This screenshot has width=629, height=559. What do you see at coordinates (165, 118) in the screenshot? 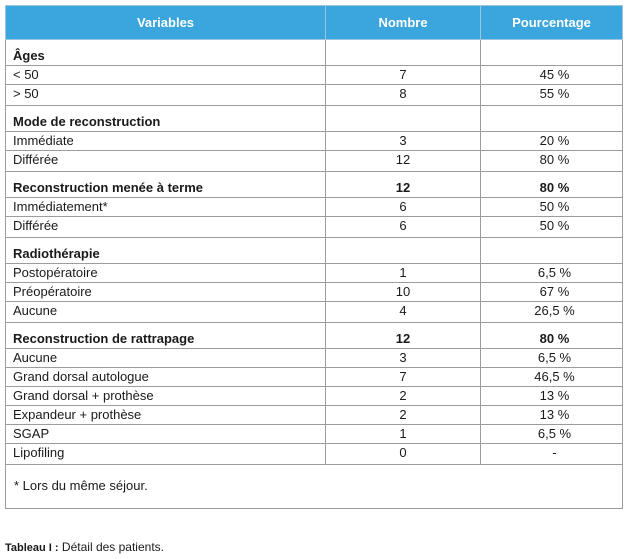
I see `group-title: Mode de reconstruction` at bounding box center [165, 118].